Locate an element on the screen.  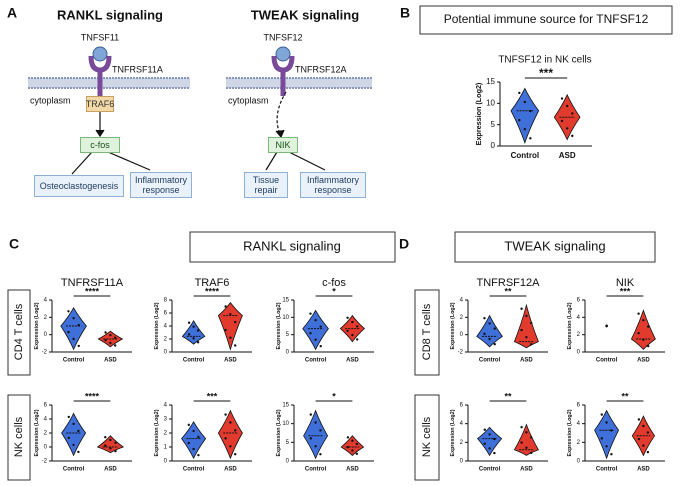
pathway-title: RANKL signaling is located at coordinates (110, 14).